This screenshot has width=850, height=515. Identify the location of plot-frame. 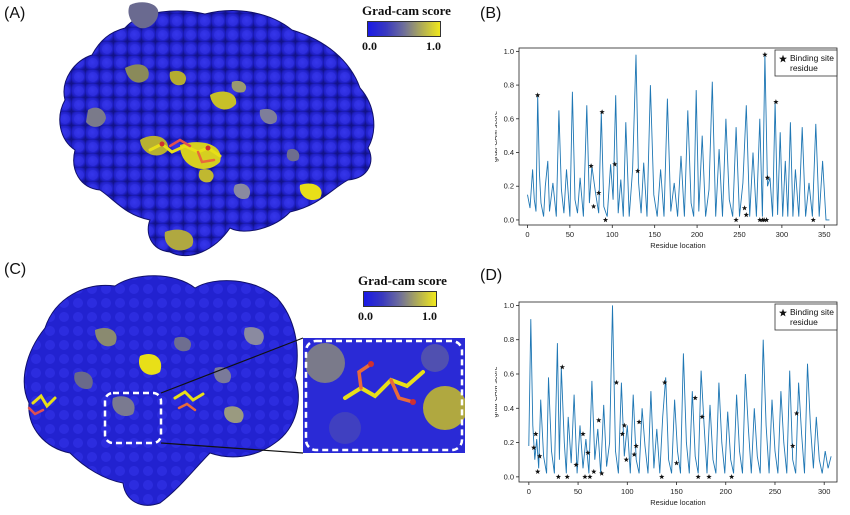
(678, 392).